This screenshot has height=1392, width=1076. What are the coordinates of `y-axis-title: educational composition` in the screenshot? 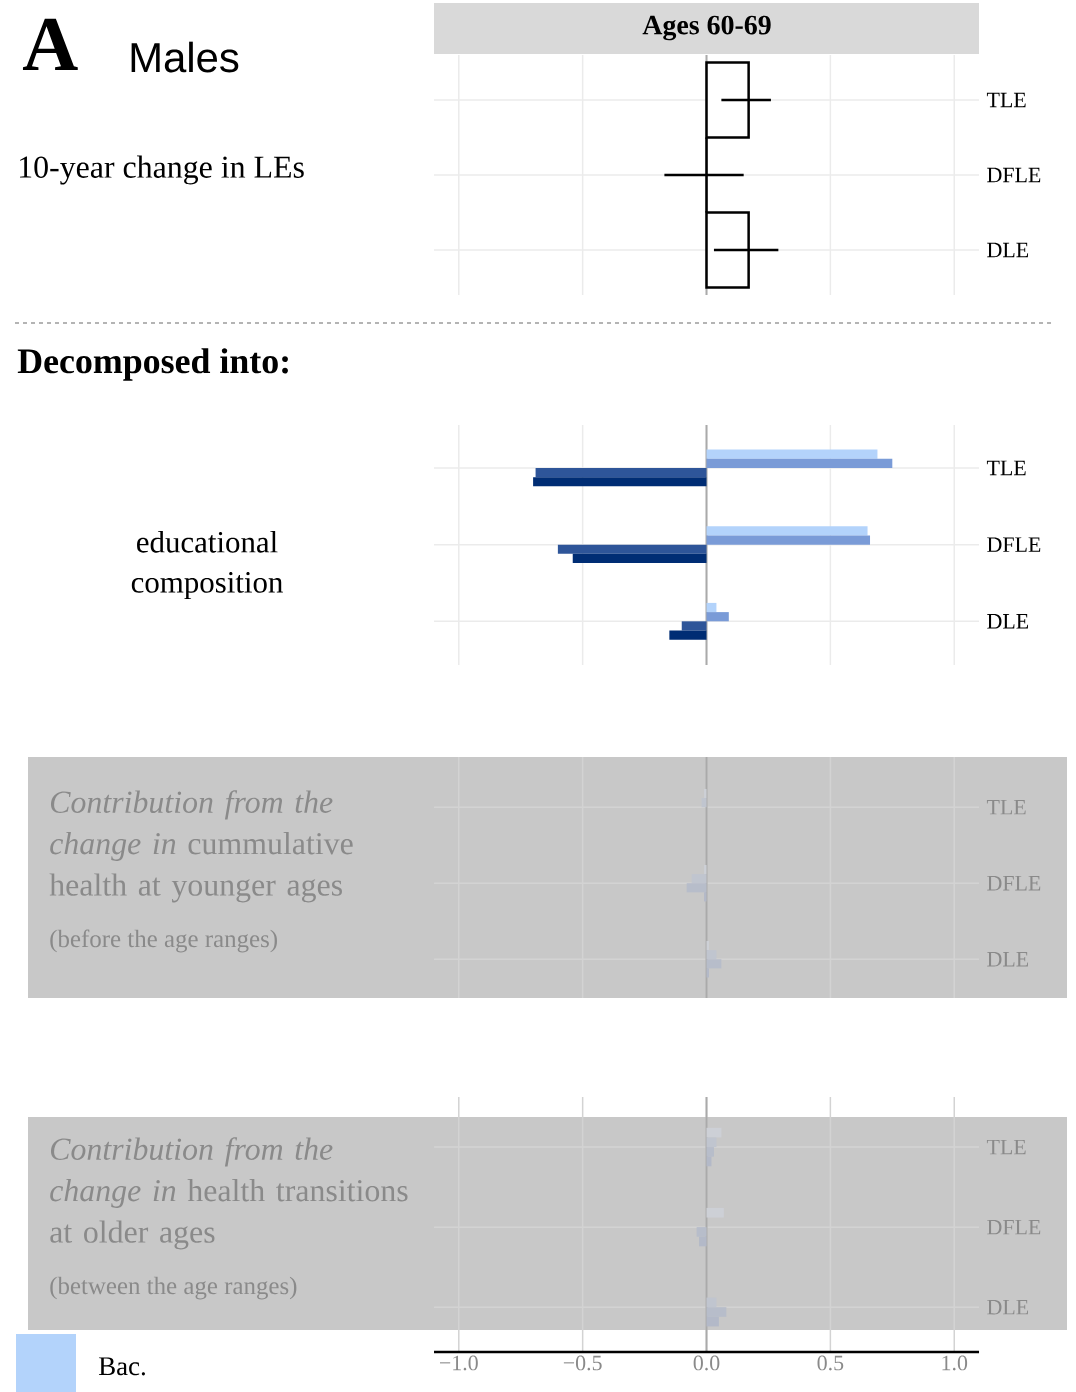 It's located at (207, 565).